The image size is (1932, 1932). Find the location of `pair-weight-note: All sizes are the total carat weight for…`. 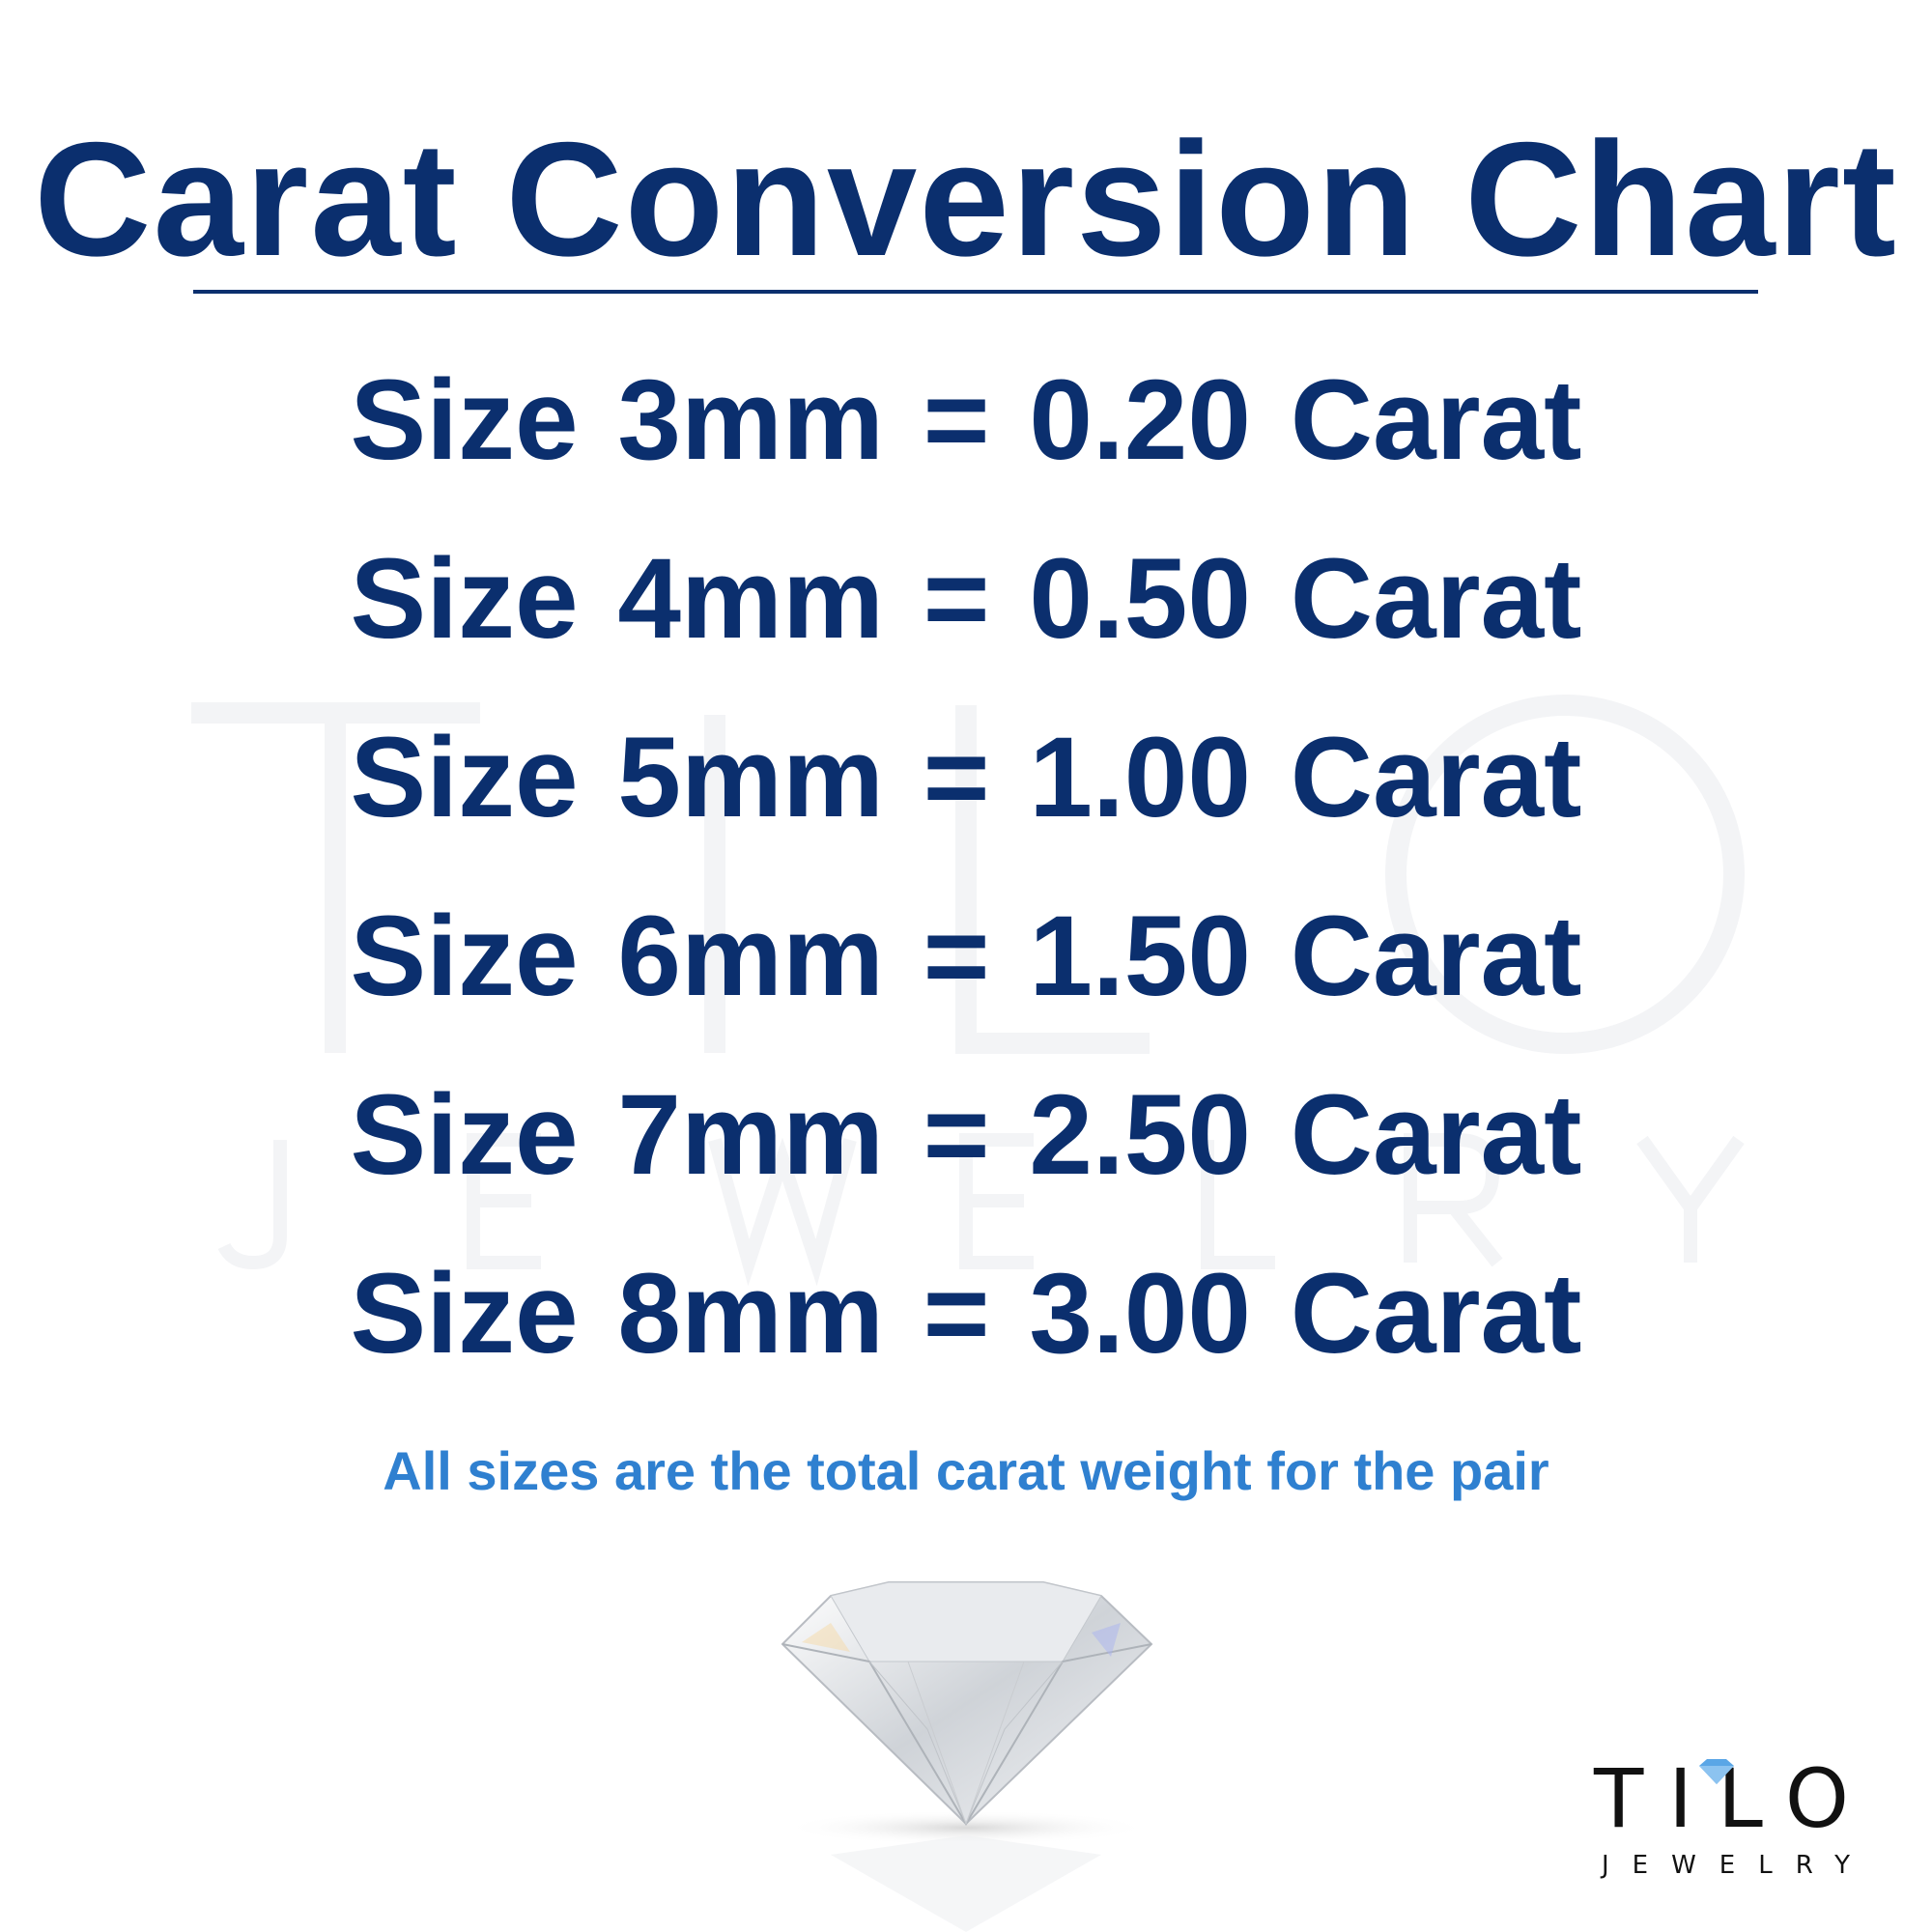

pair-weight-note: All sizes are the total carat weight for… is located at coordinates (966, 1470).